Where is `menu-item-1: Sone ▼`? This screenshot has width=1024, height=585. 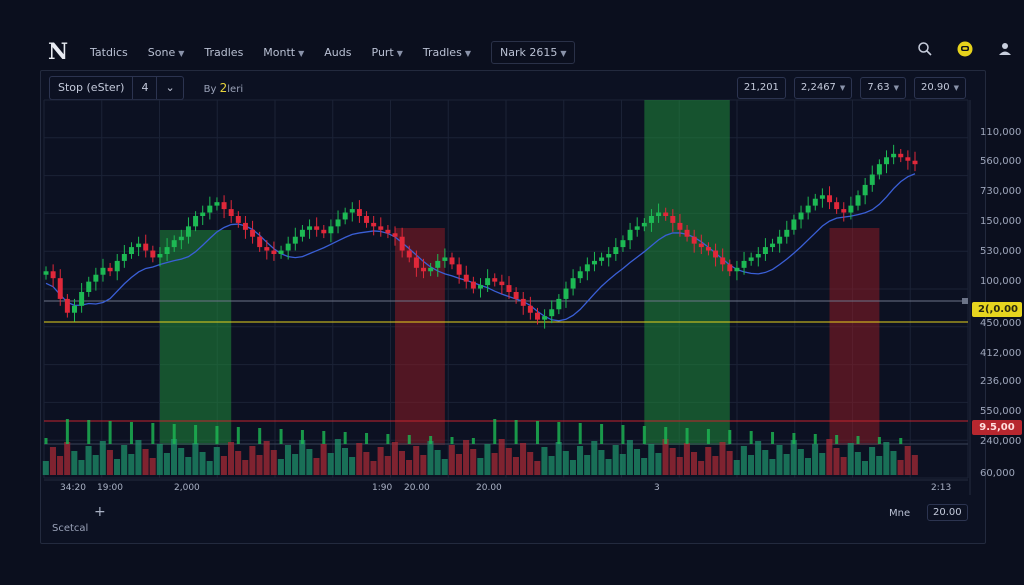
menu-item-1: Sone ▼ is located at coordinates (166, 52).